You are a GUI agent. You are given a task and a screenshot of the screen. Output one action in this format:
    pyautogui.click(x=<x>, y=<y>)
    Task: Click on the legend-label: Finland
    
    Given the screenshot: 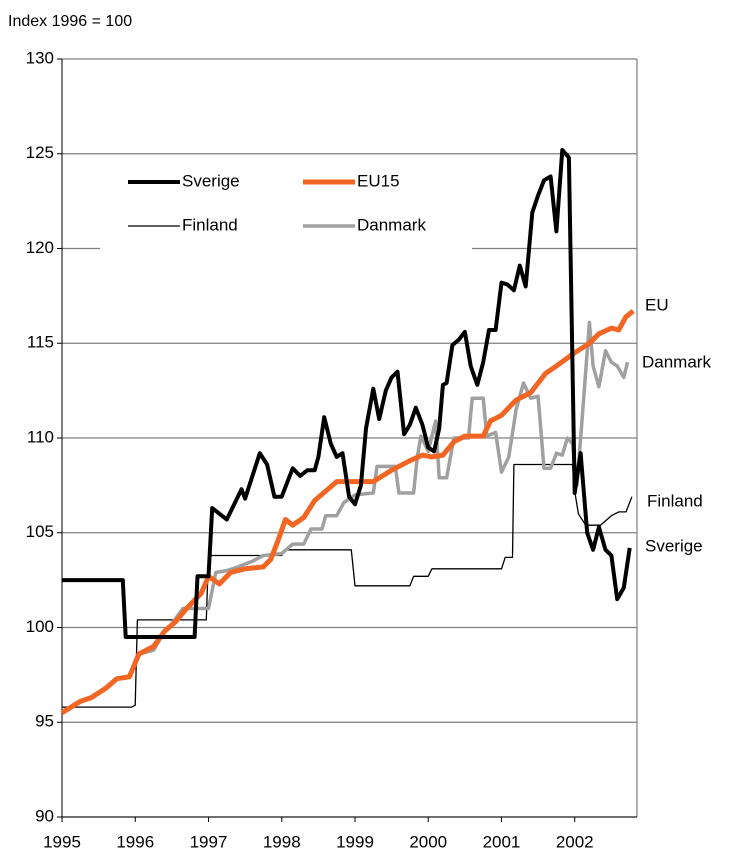 What is the action you would take?
    pyautogui.click(x=210, y=224)
    